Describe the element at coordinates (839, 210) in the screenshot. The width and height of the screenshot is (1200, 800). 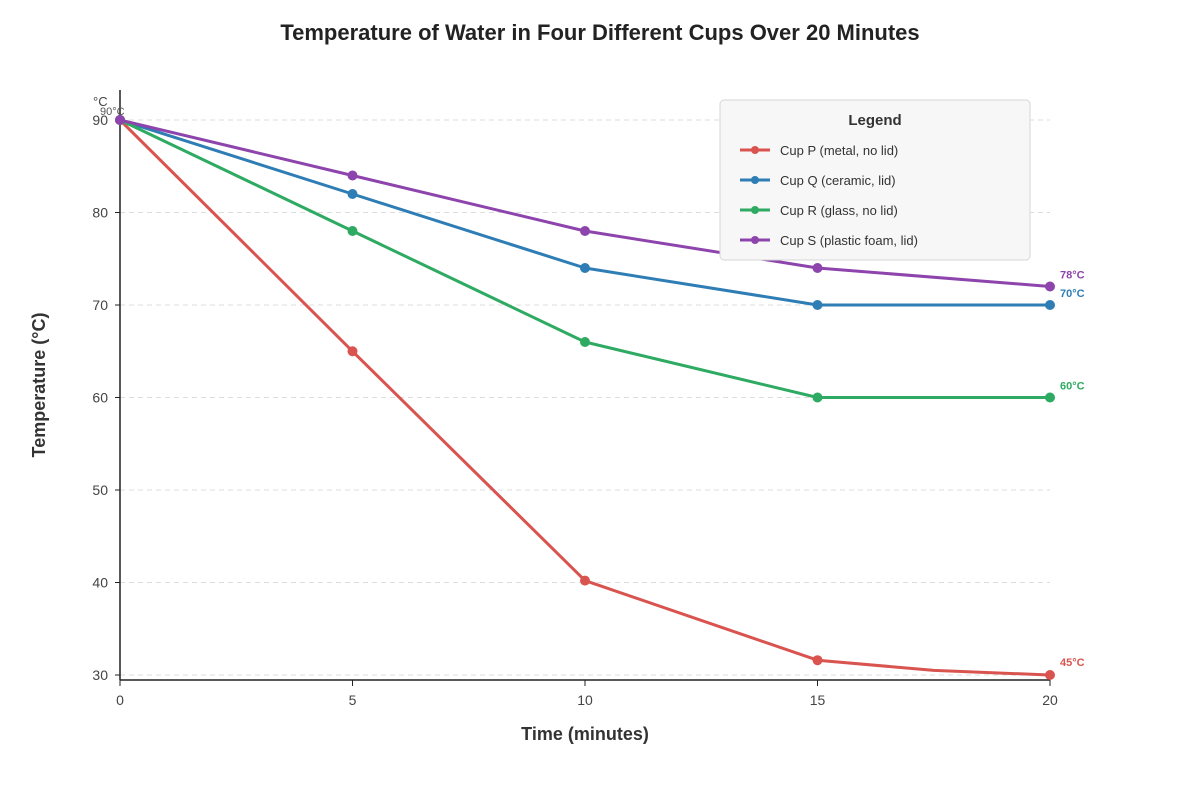
I see `legend-label-3: Cup R (glass, no lid)` at that location.